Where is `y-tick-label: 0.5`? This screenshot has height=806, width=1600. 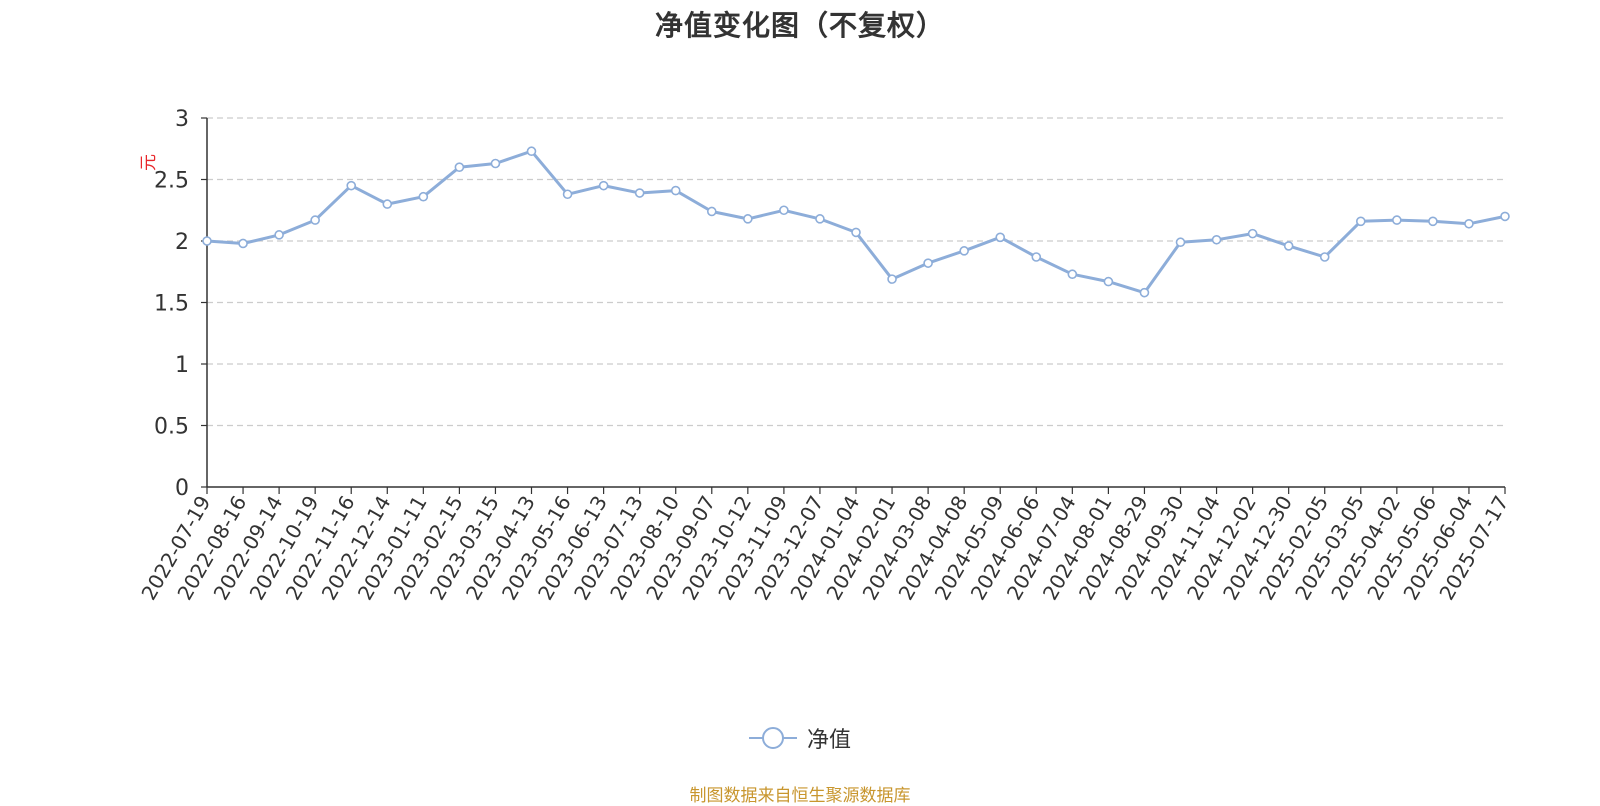
y-tick-label: 0.5 is located at coordinates (171, 427).